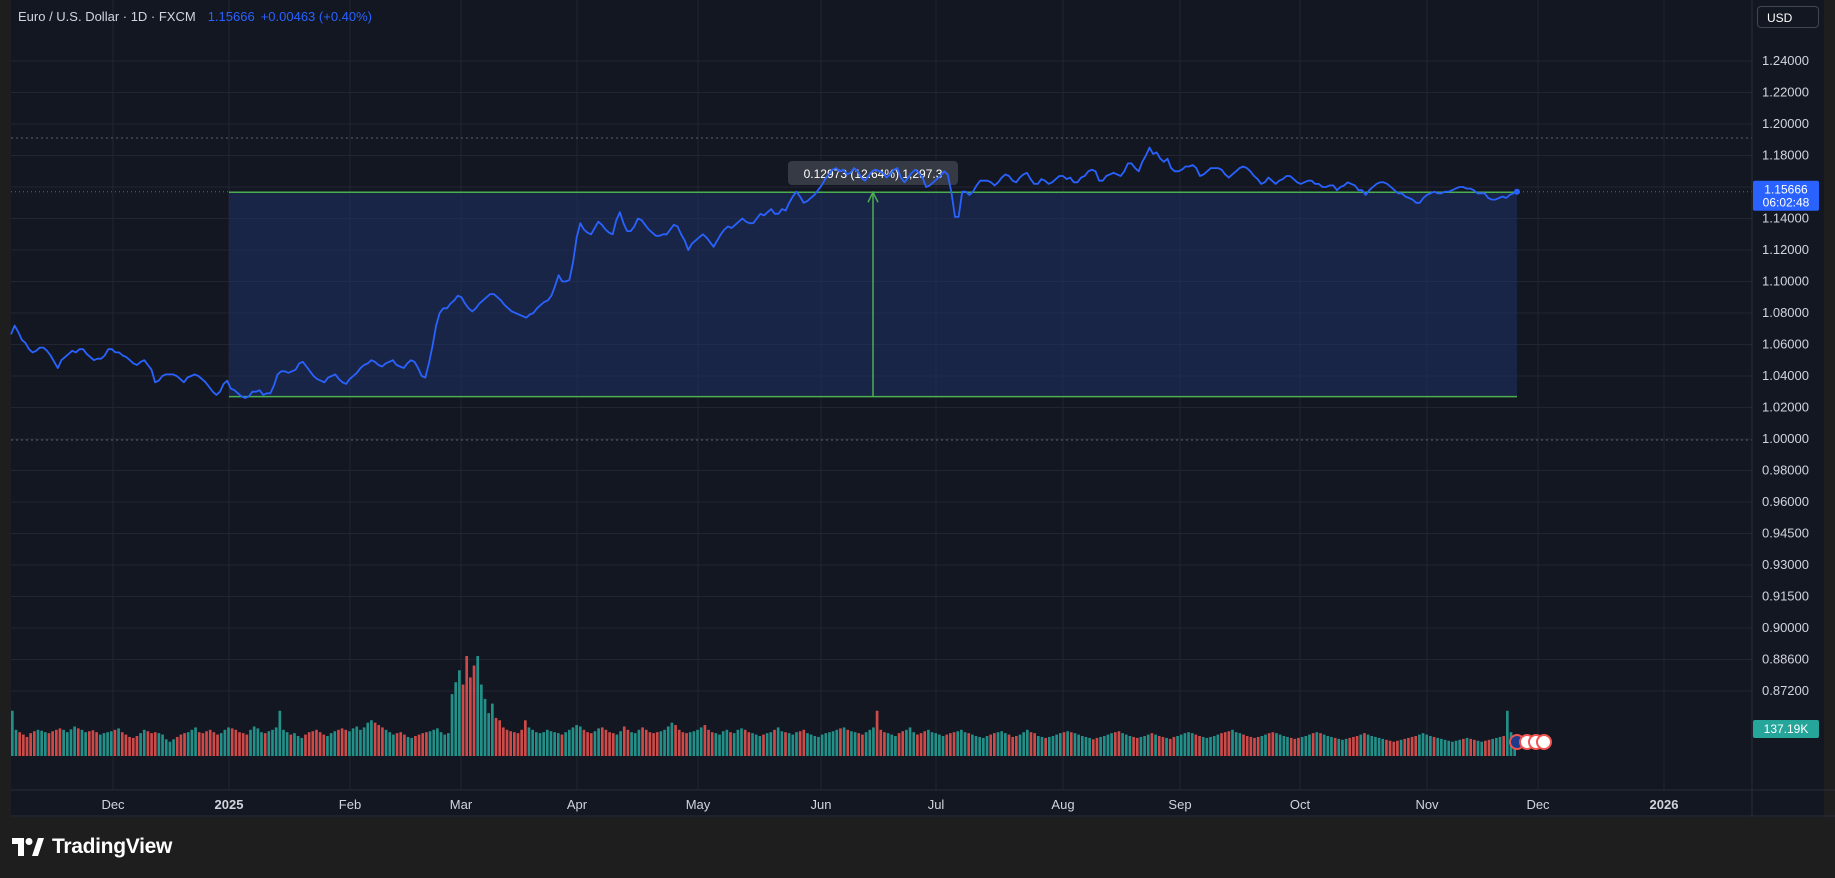  What do you see at coordinates (1785, 344) in the screenshot?
I see `y-tick-label: 1.06000` at bounding box center [1785, 344].